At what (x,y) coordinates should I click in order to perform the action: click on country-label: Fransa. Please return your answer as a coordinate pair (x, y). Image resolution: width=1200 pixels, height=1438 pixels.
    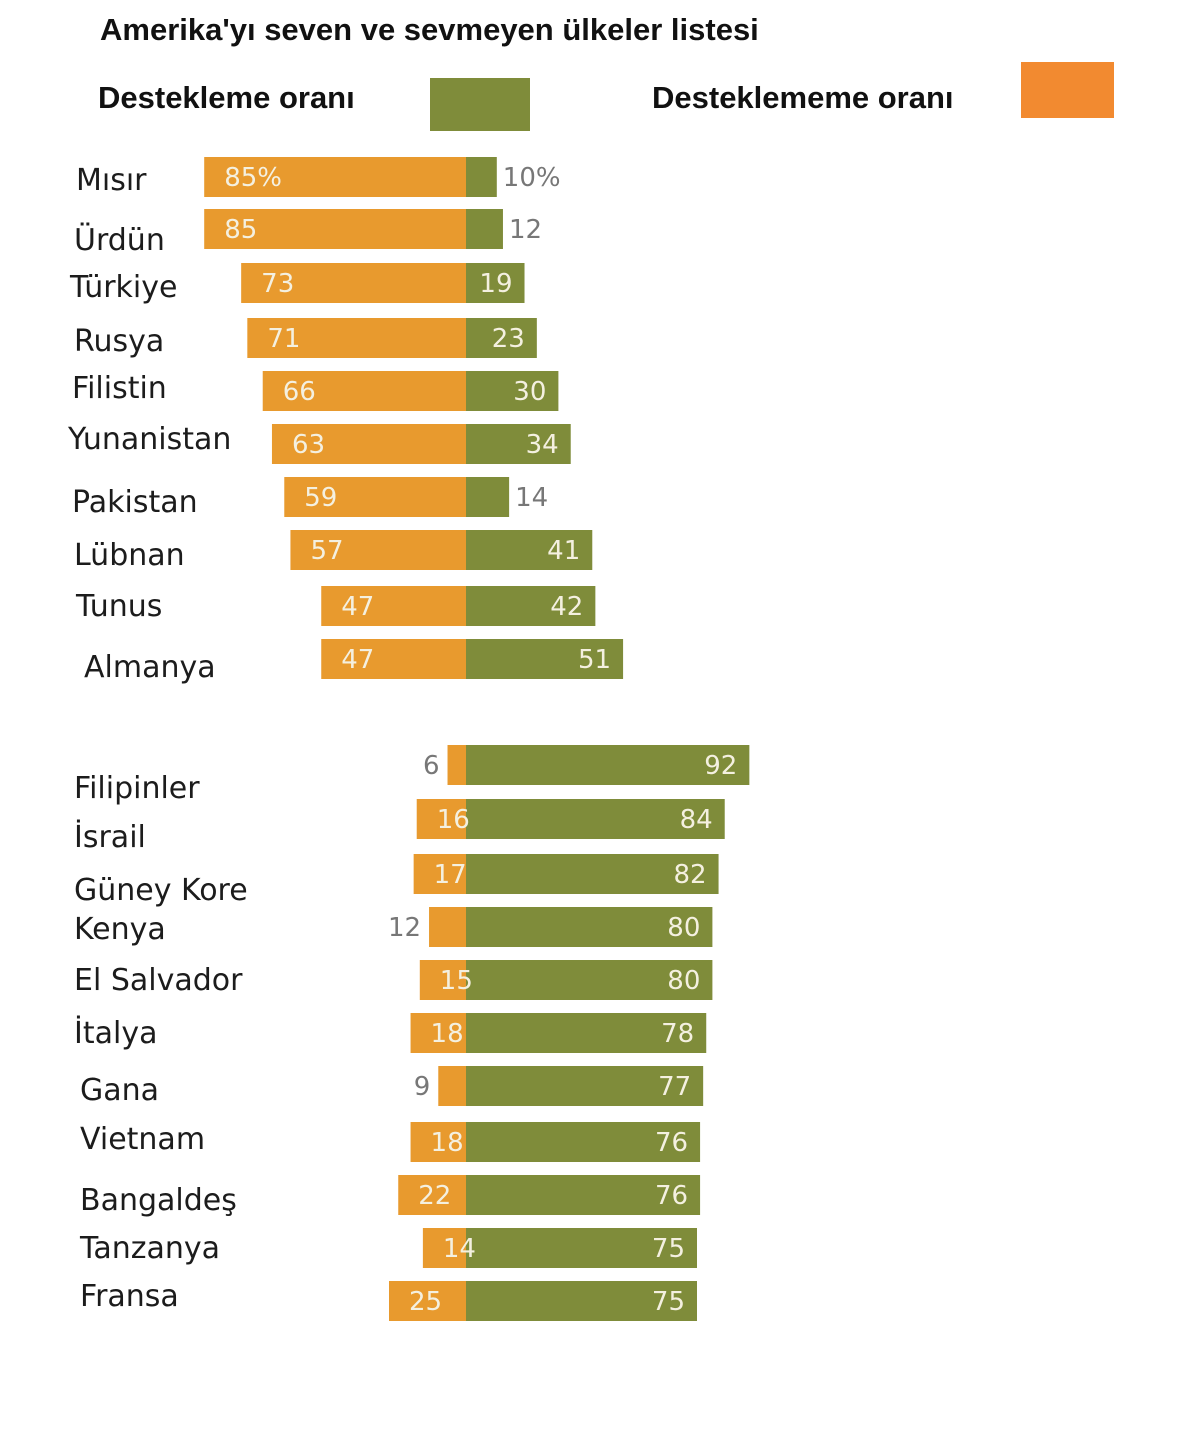
    Looking at the image, I should click on (129, 1296).